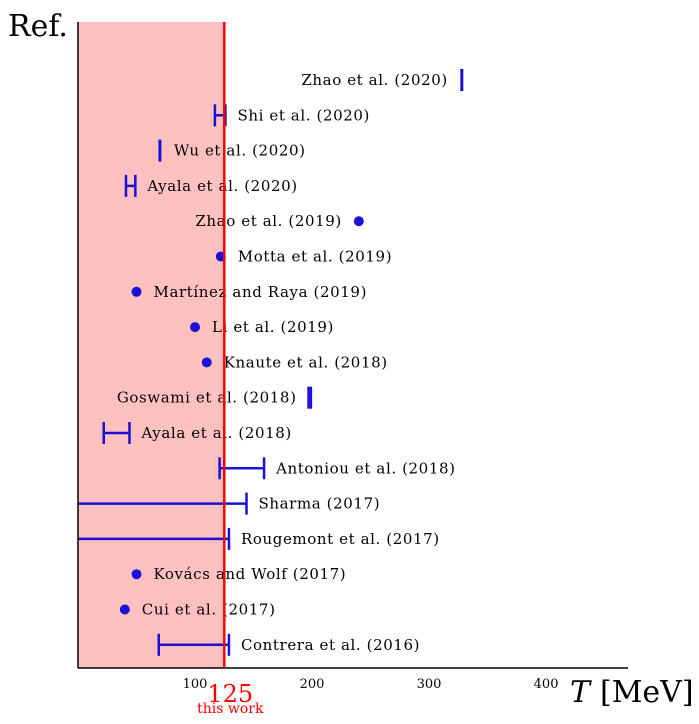  What do you see at coordinates (240, 151) in the screenshot?
I see `entry-label: Wu et al. (2020)` at bounding box center [240, 151].